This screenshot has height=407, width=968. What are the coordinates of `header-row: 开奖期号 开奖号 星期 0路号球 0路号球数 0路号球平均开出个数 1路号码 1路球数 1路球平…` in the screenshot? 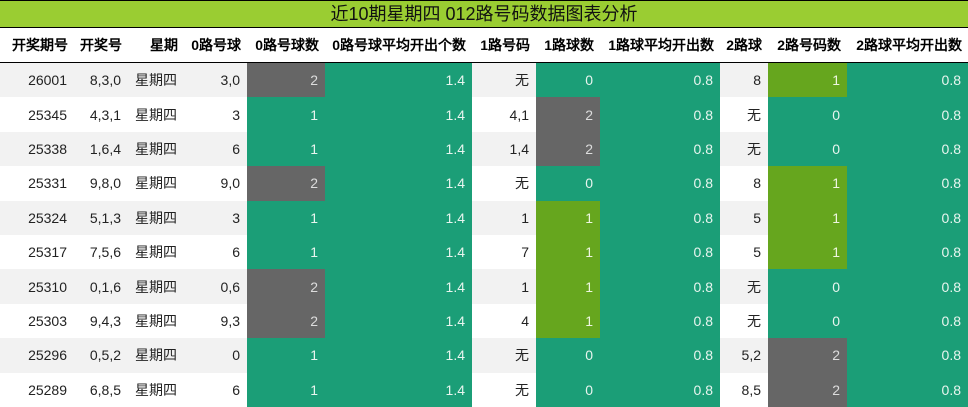 It's located at (484, 45).